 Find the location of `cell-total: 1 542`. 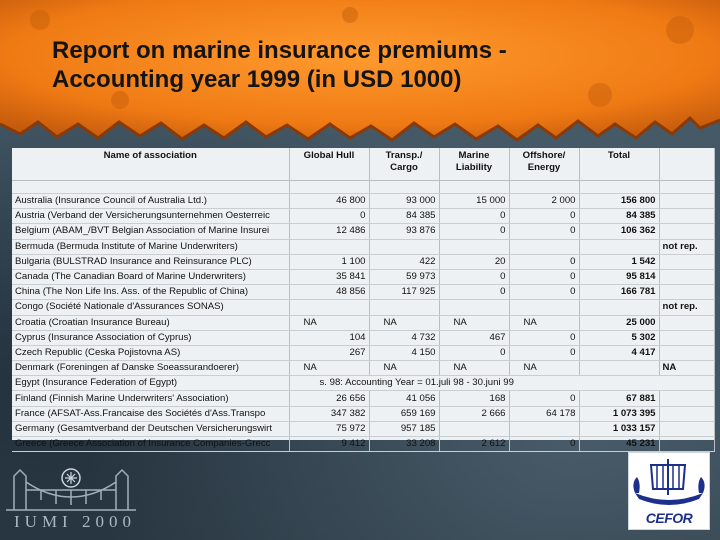

cell-total: 1 542 is located at coordinates (619, 262).